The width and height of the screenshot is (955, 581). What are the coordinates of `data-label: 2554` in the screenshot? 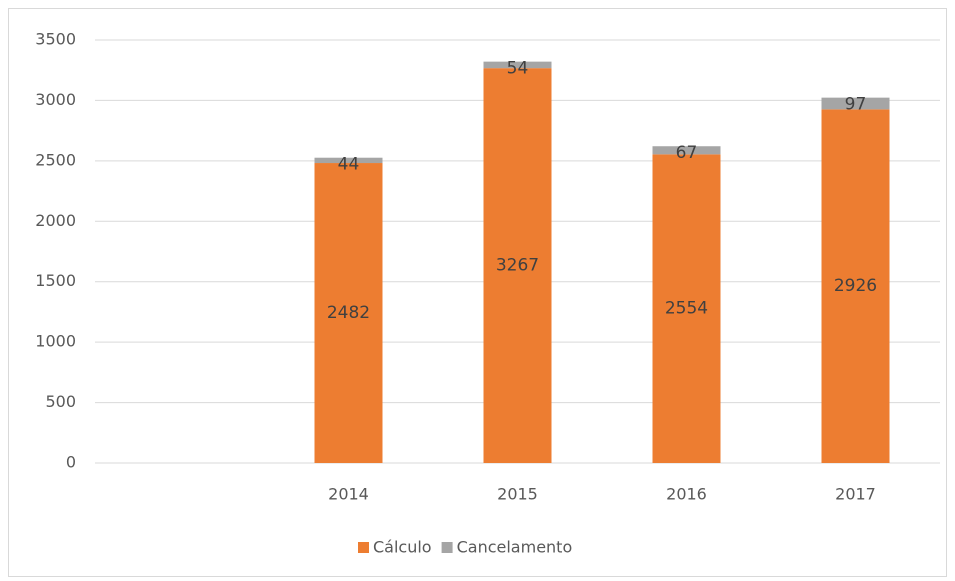 It's located at (686, 309).